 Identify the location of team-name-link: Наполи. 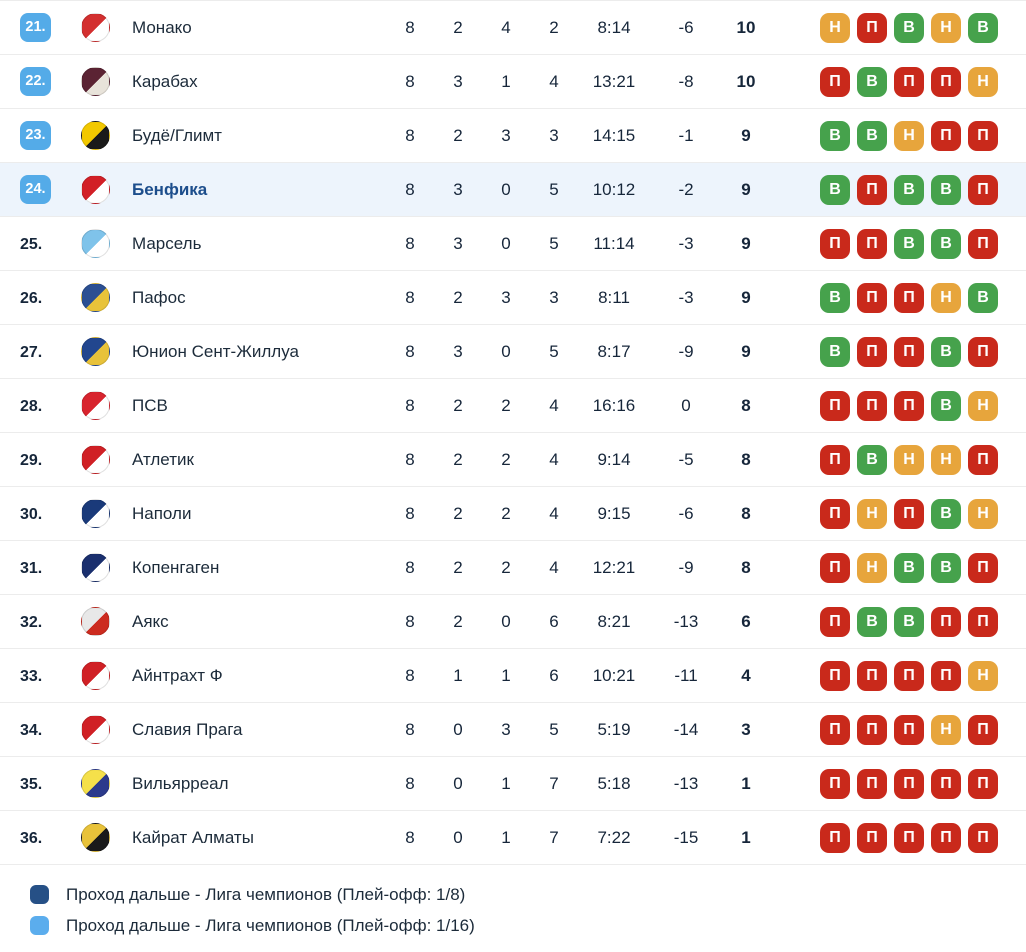
(162, 513).